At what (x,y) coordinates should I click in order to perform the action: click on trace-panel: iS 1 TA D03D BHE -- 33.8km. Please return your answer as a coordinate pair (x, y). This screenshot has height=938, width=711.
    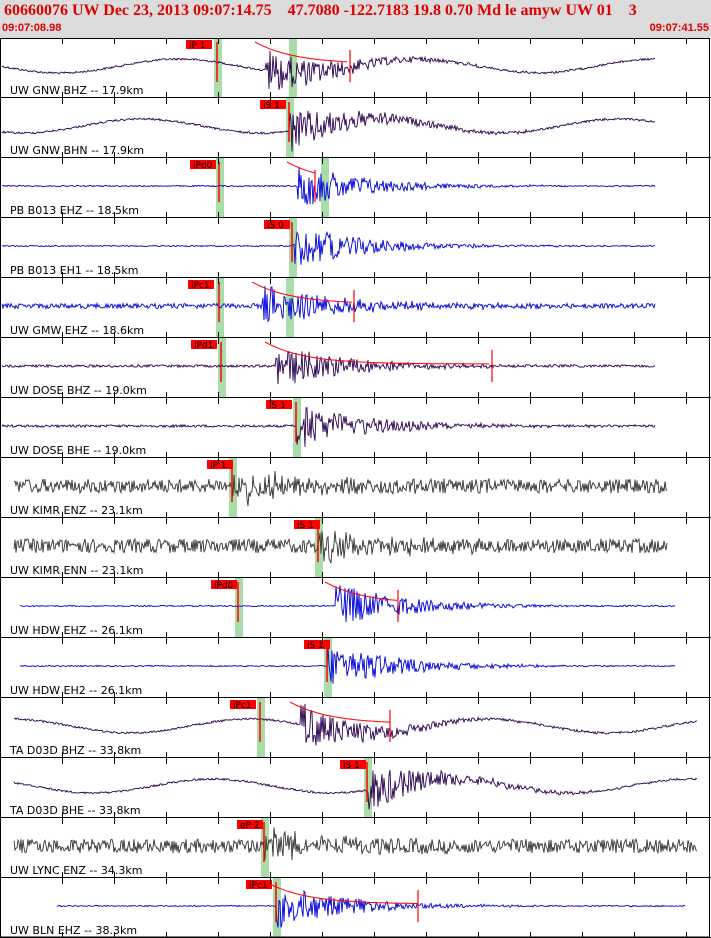
    Looking at the image, I should click on (355, 788).